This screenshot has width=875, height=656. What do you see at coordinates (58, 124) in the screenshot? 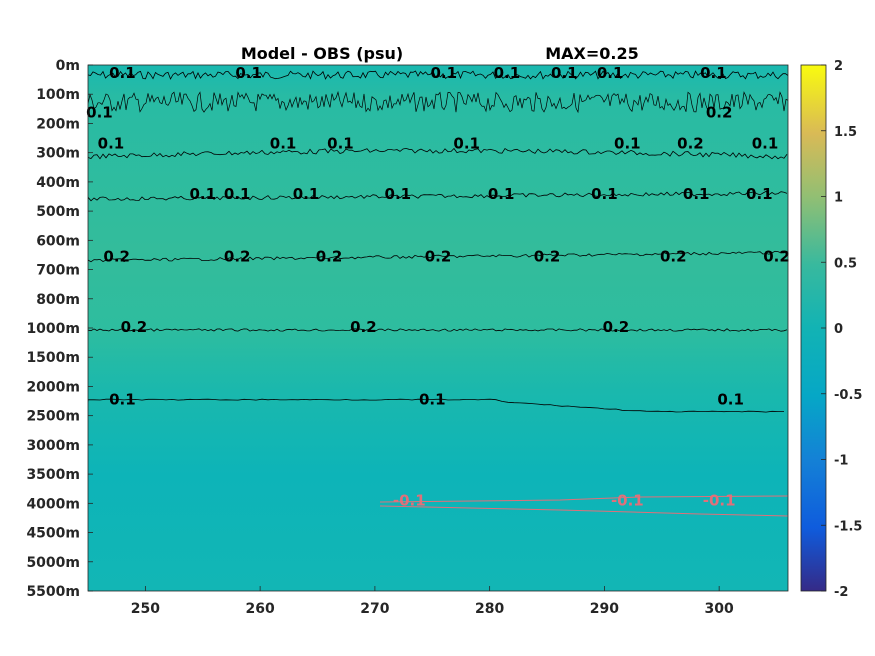
I see `y-tick-label: 200m` at bounding box center [58, 124].